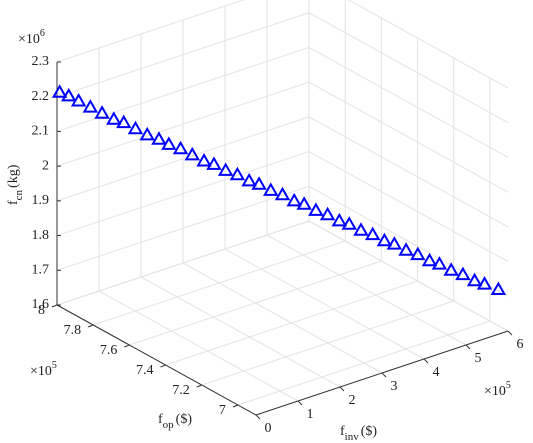 Image resolution: width=533 pixels, height=443 pixels. What do you see at coordinates (15, 184) in the screenshot?
I see `z-axis-label: fcn(kg)` at bounding box center [15, 184].